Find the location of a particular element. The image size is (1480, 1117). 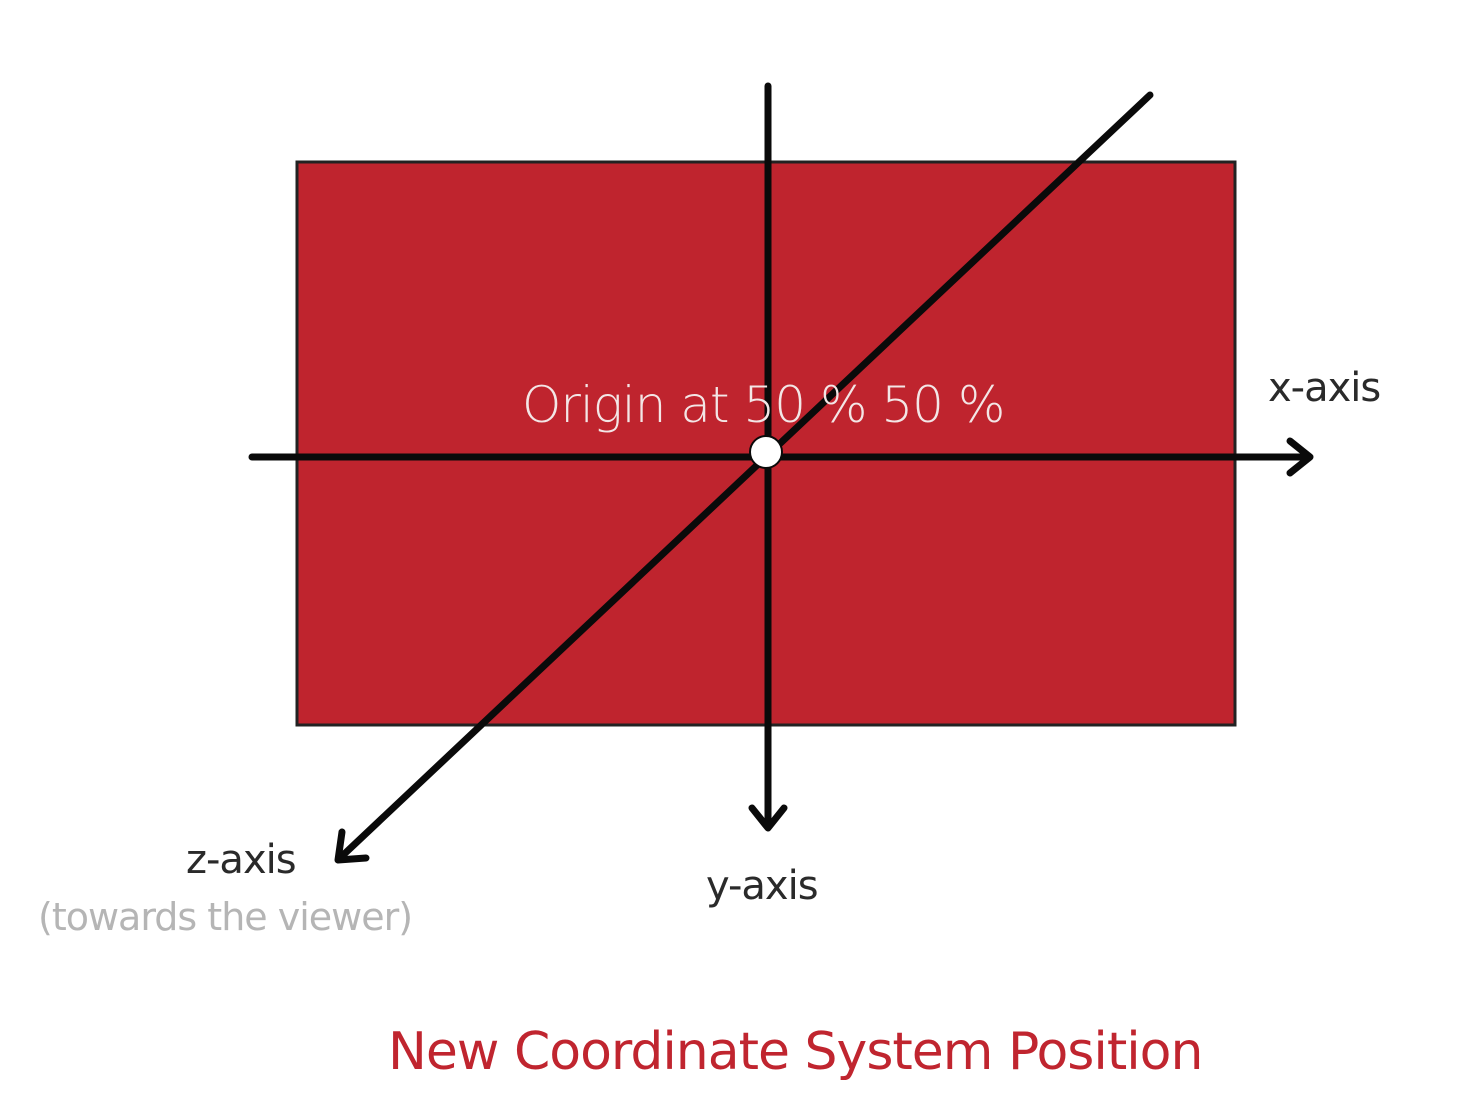

origin-dot is located at coordinates (766, 452).